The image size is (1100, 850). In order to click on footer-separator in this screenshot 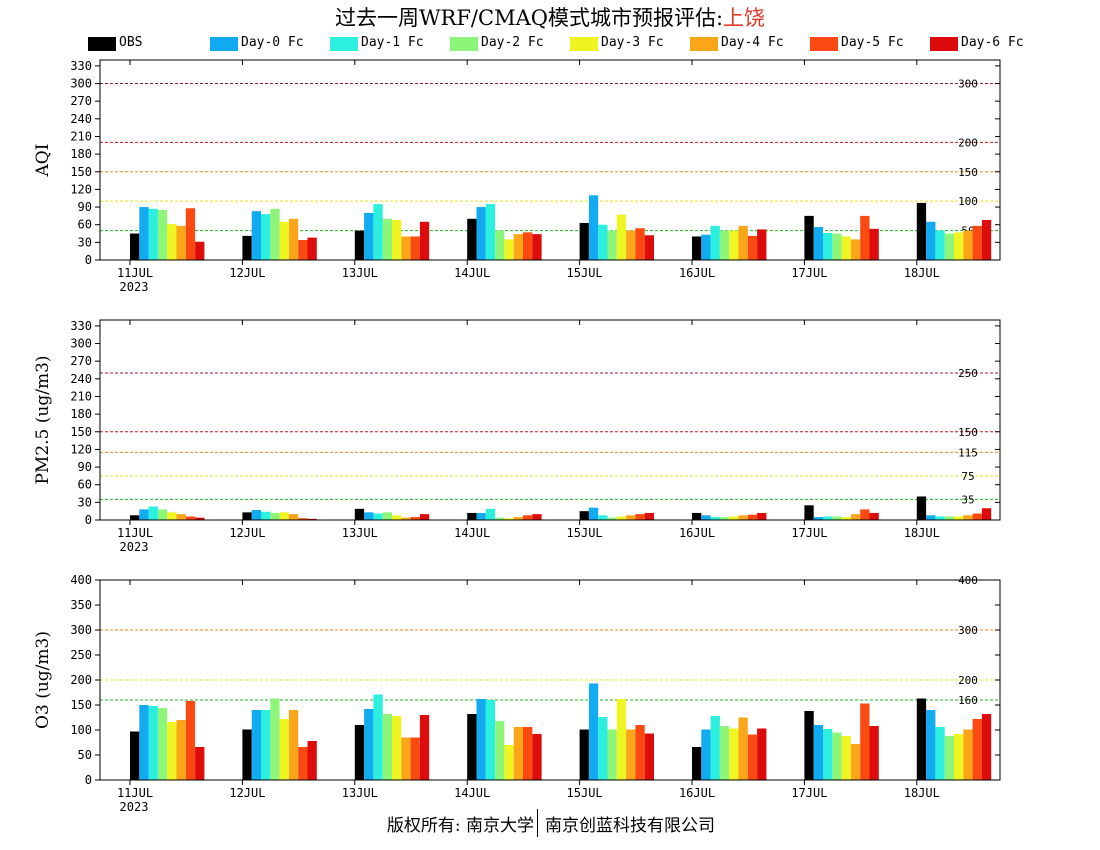, I will do `click(537, 823)`.